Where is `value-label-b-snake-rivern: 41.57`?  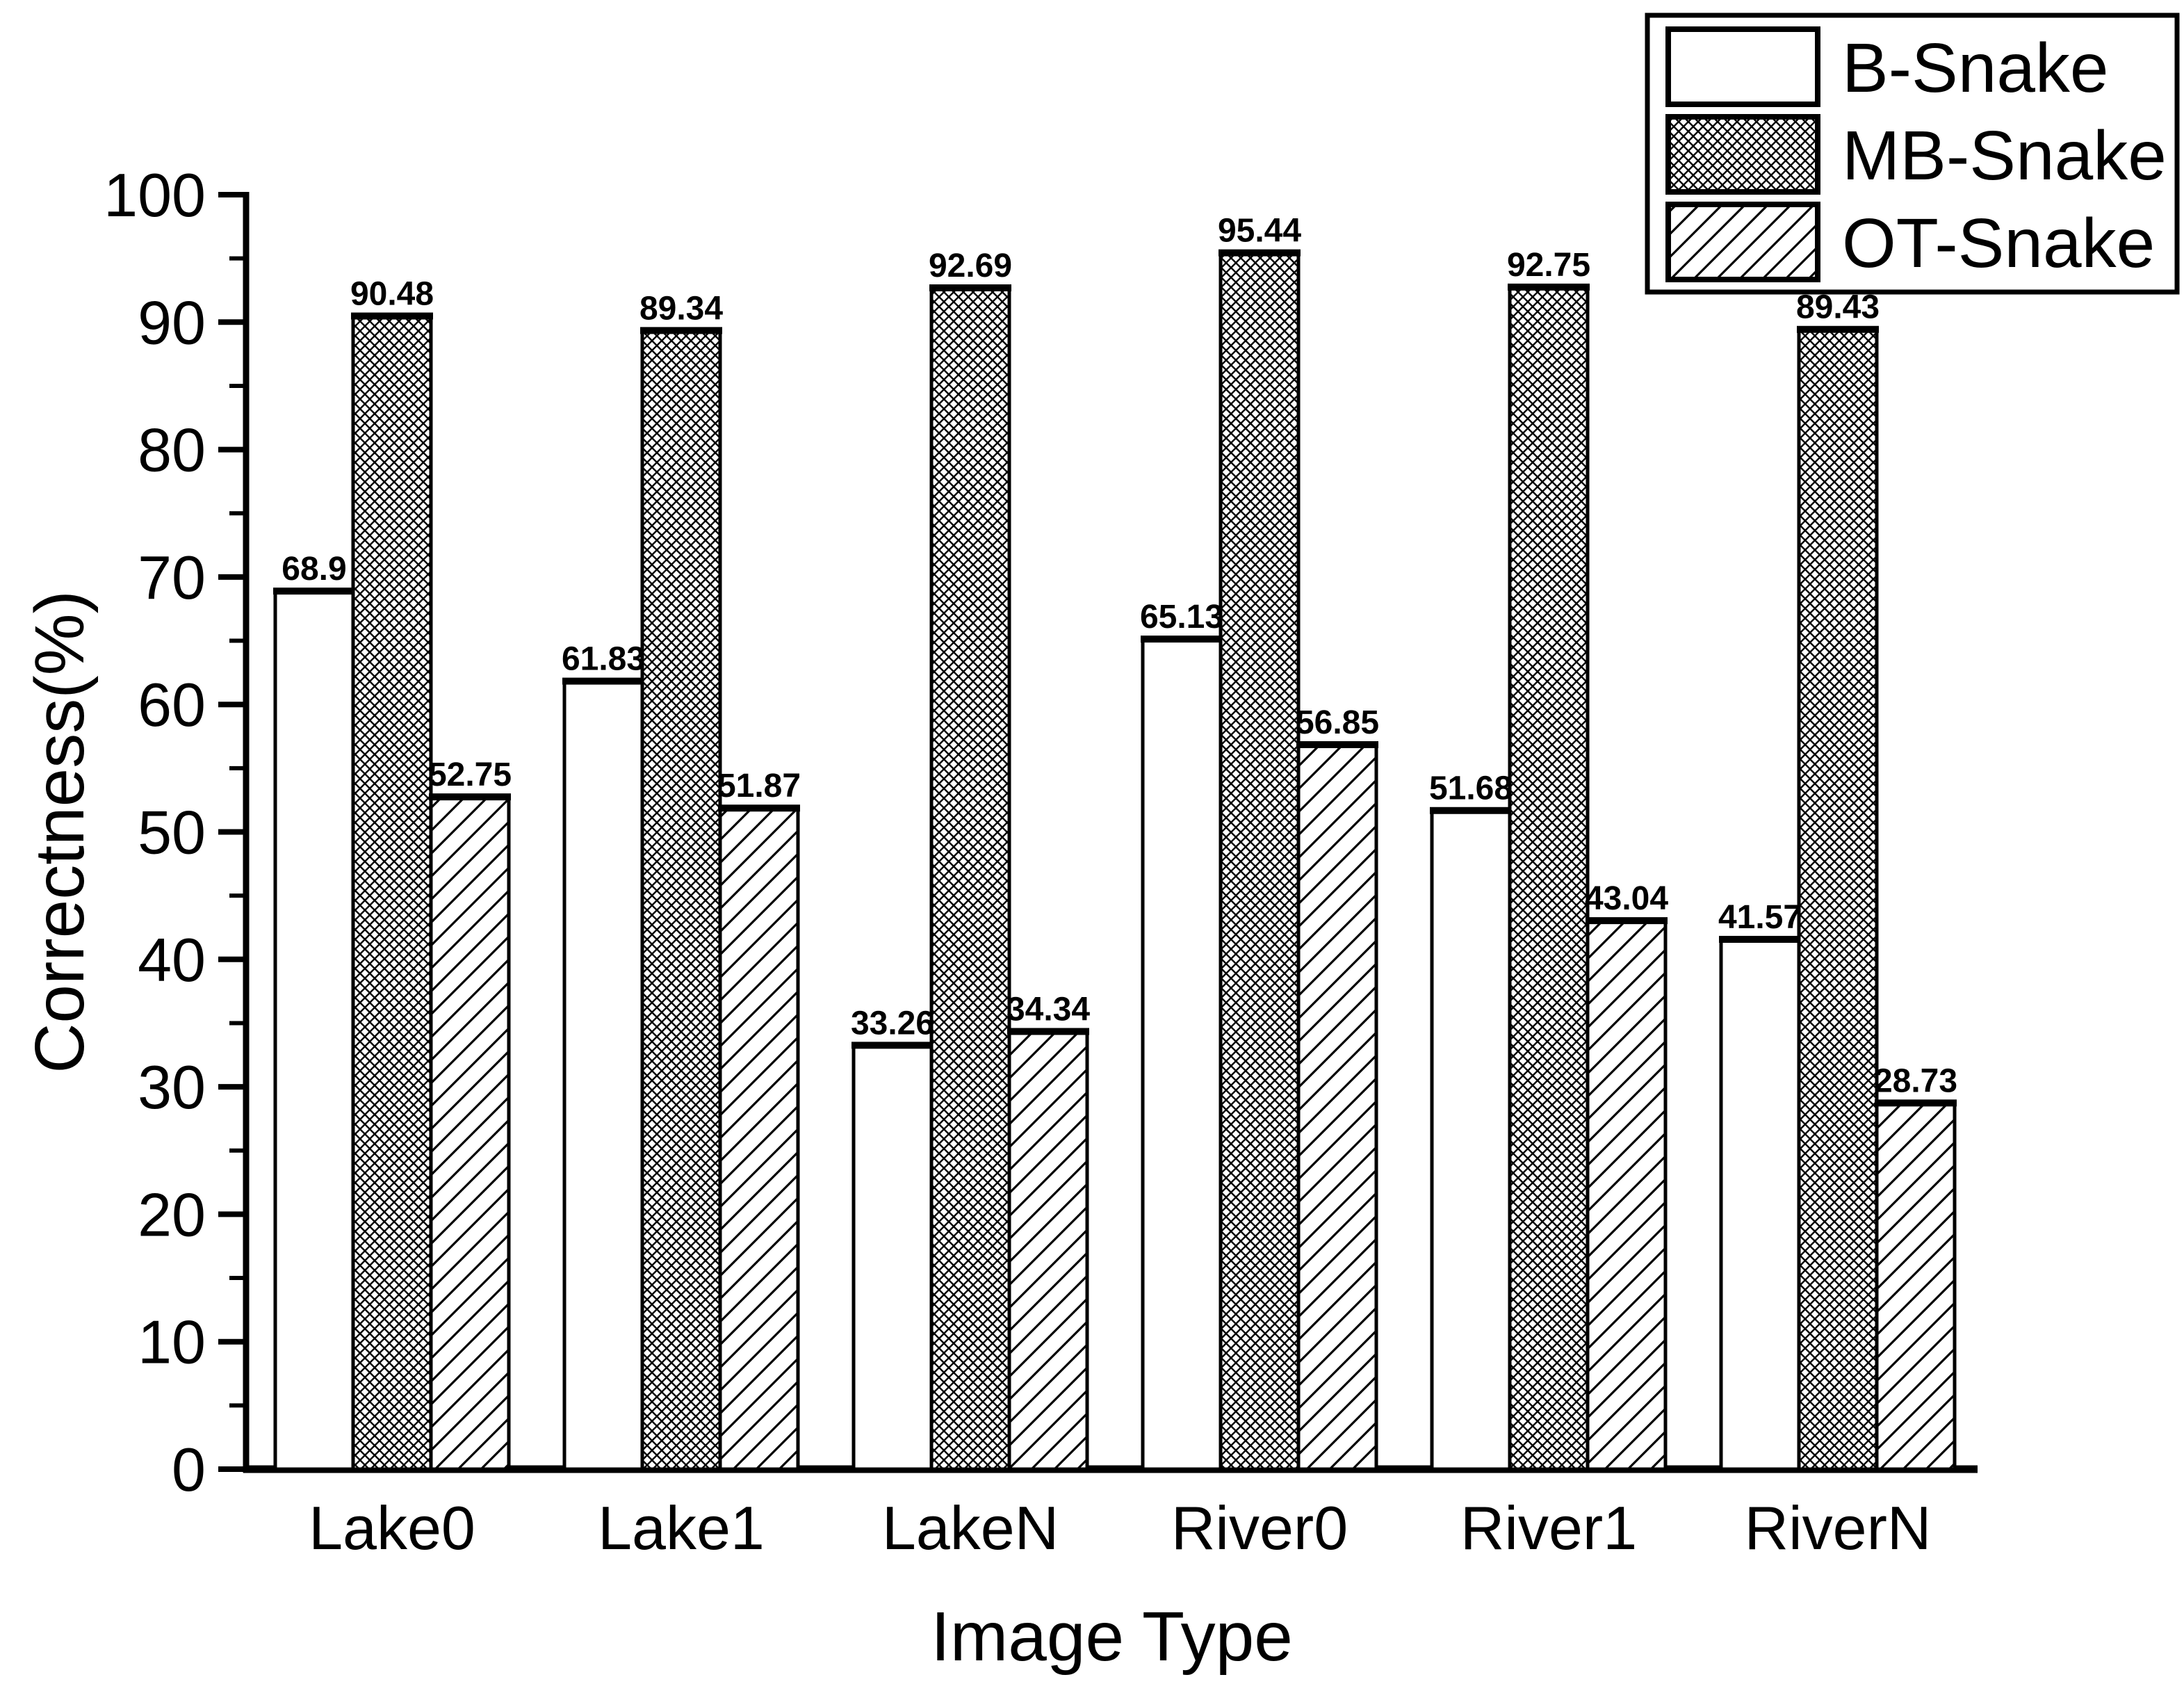
value-label-b-snake-rivern: 41.57 is located at coordinates (1760, 918).